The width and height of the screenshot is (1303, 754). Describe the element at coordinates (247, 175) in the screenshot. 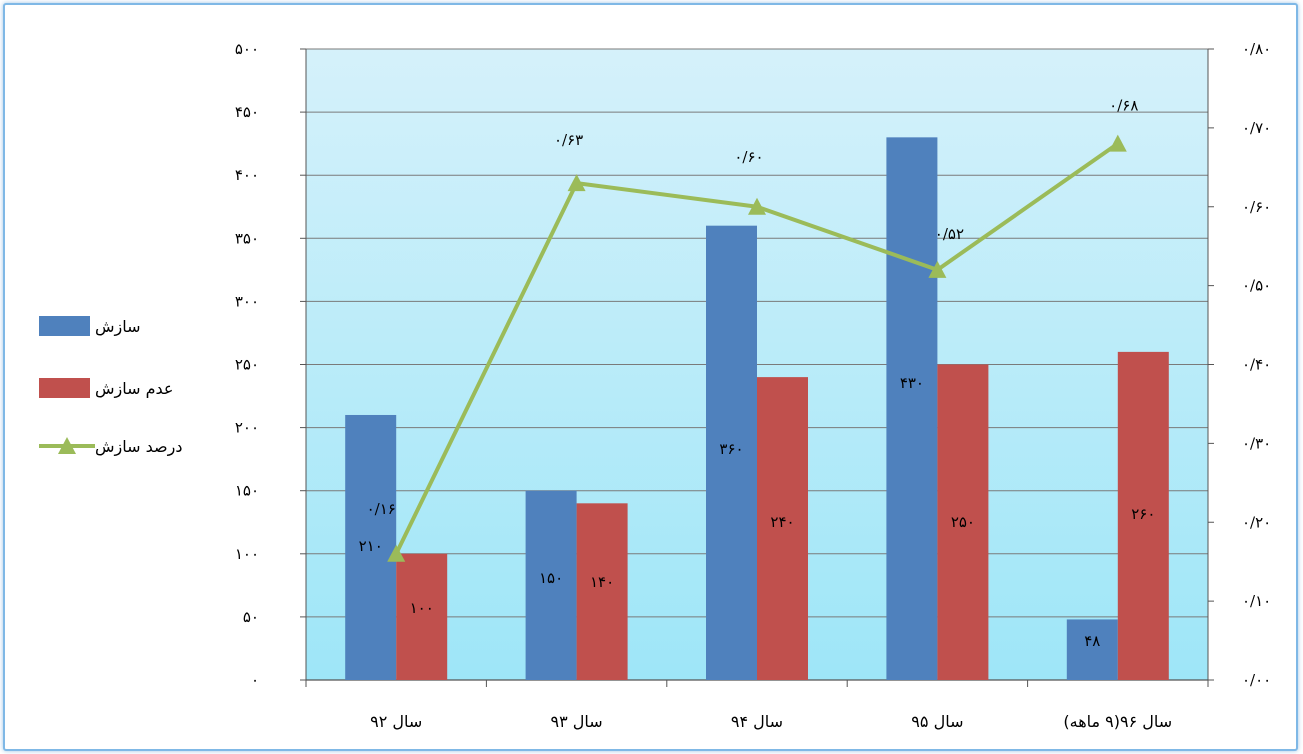

I see `y-left-tick-label: ۴۰۰` at that location.